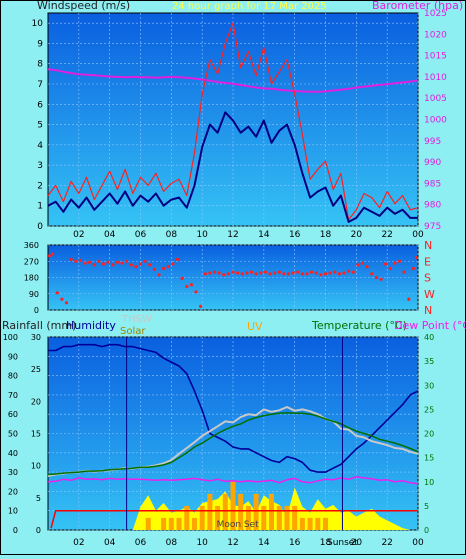 The width and height of the screenshot is (466, 559). I want to click on temperature-y-tick-label: 35, so click(429, 361).